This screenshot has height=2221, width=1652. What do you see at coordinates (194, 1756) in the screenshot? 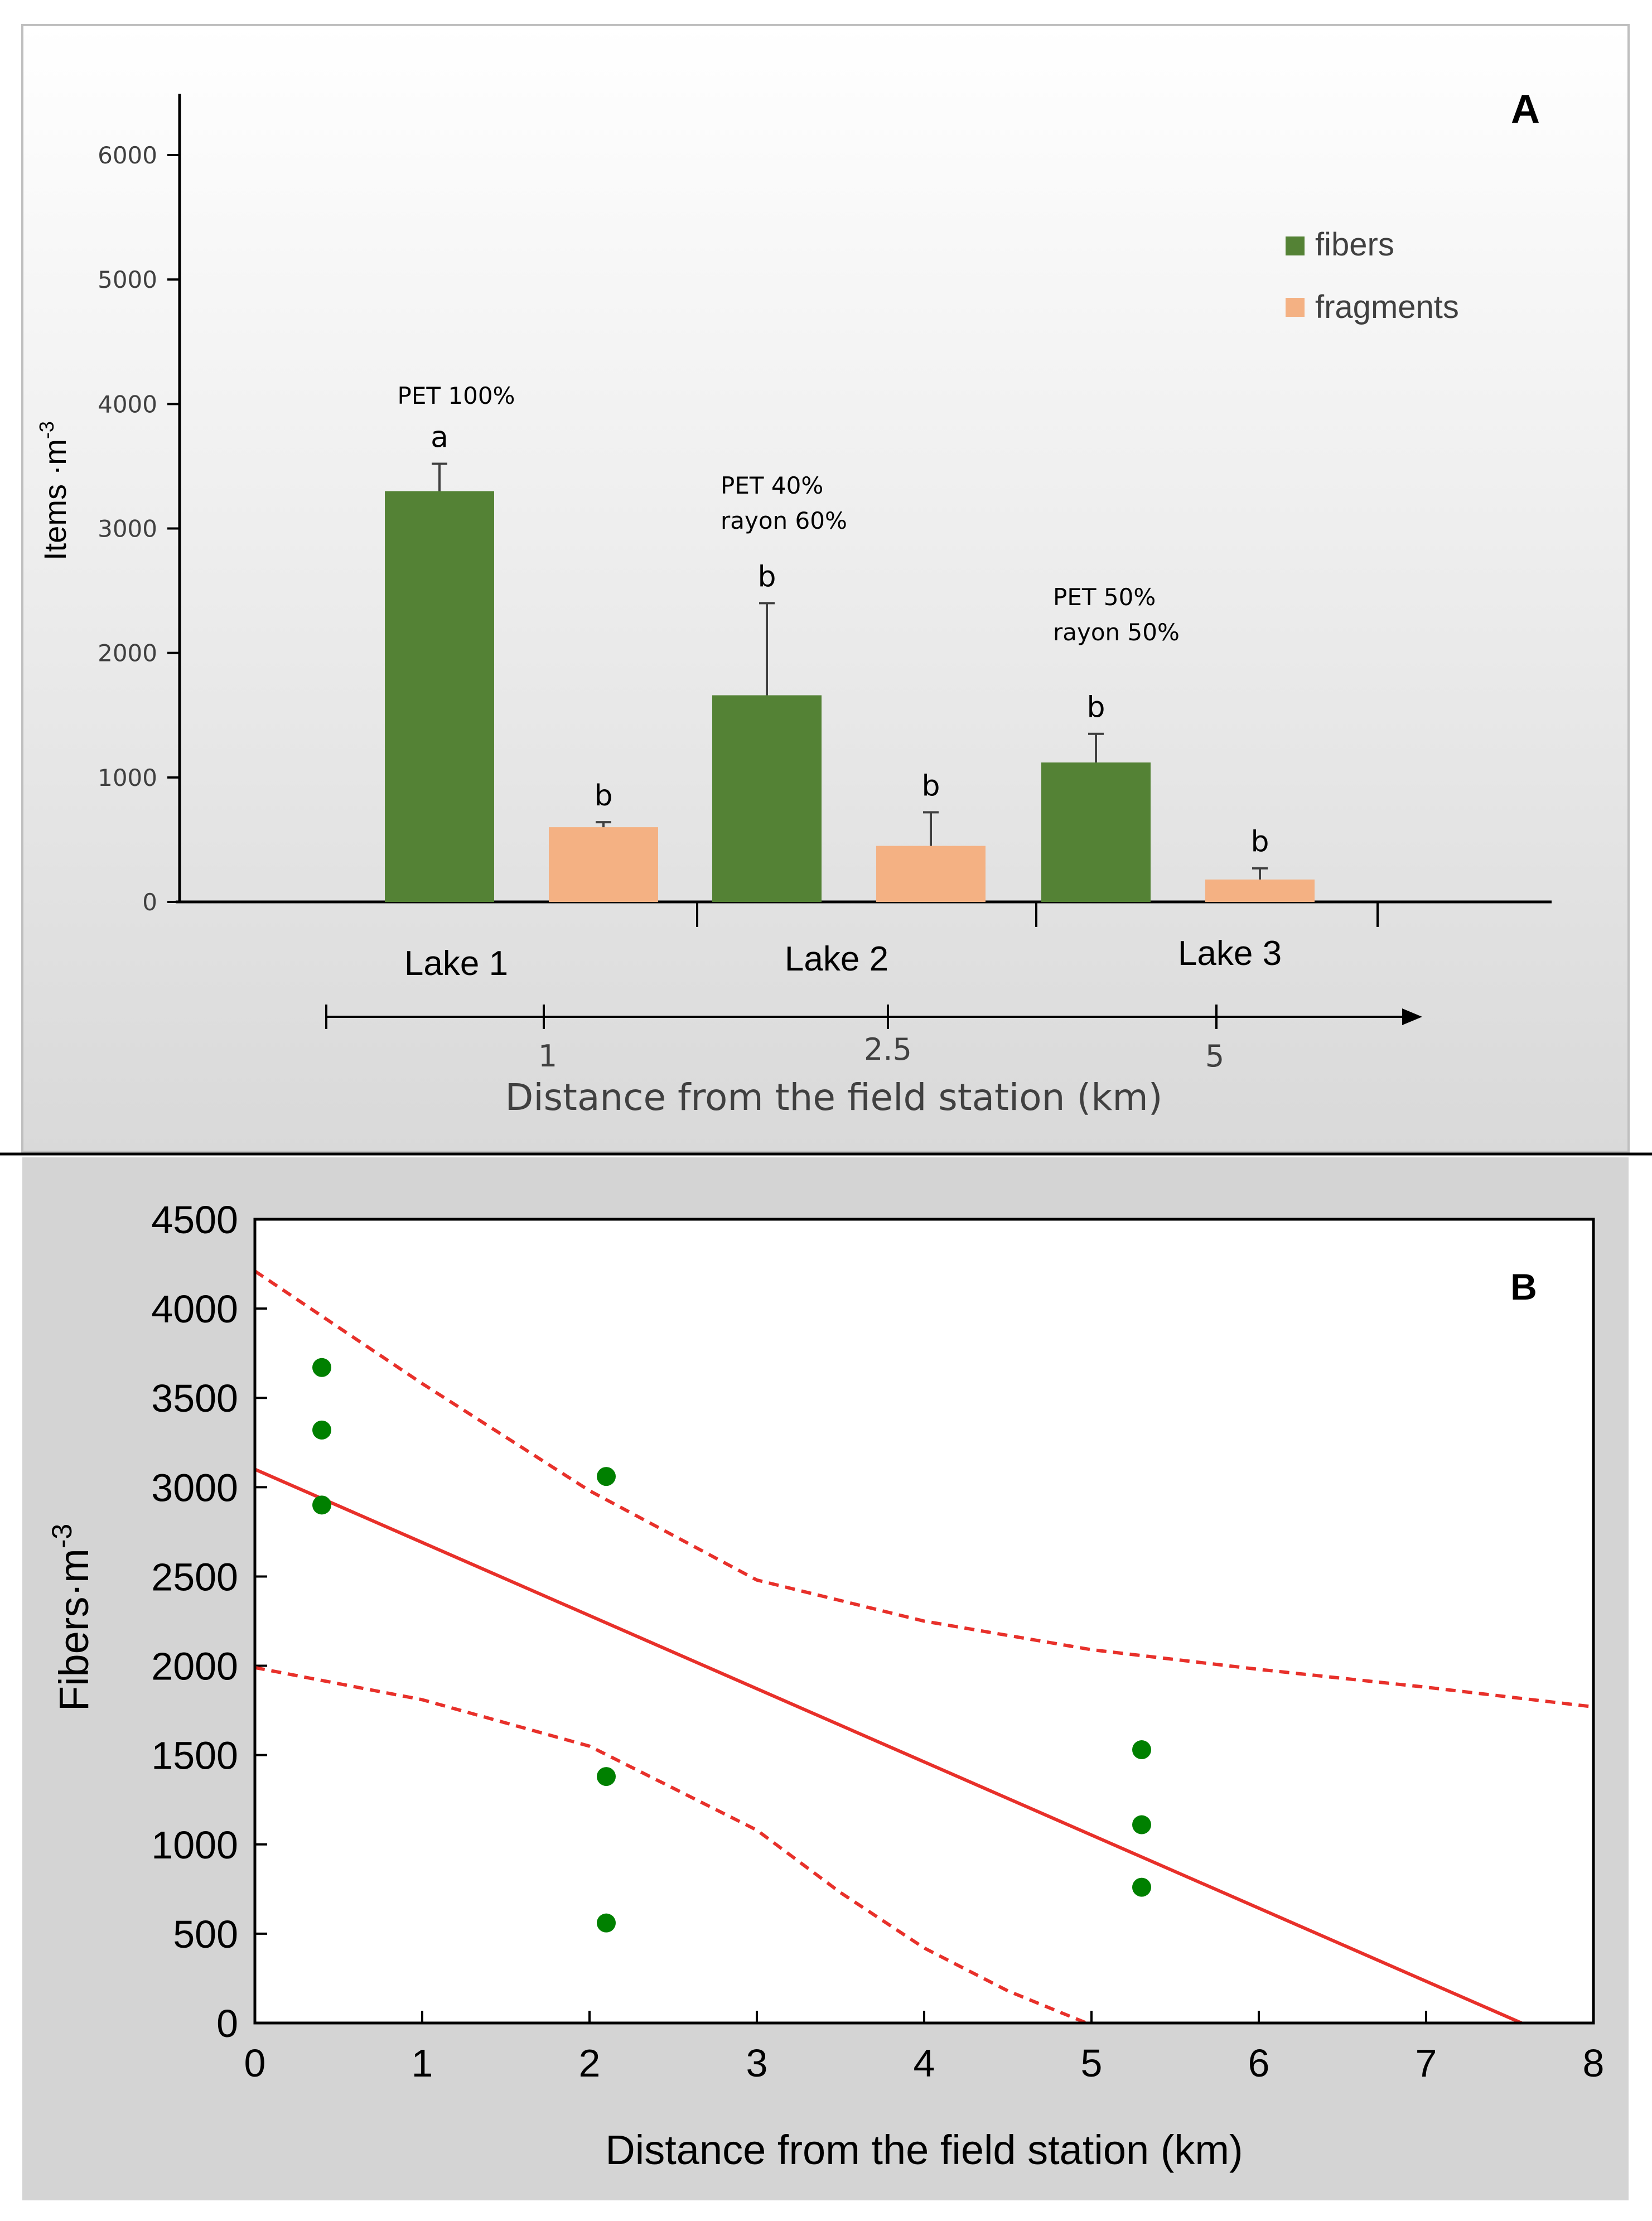
I see `y-axis-tick-label: 1500` at bounding box center [194, 1756].